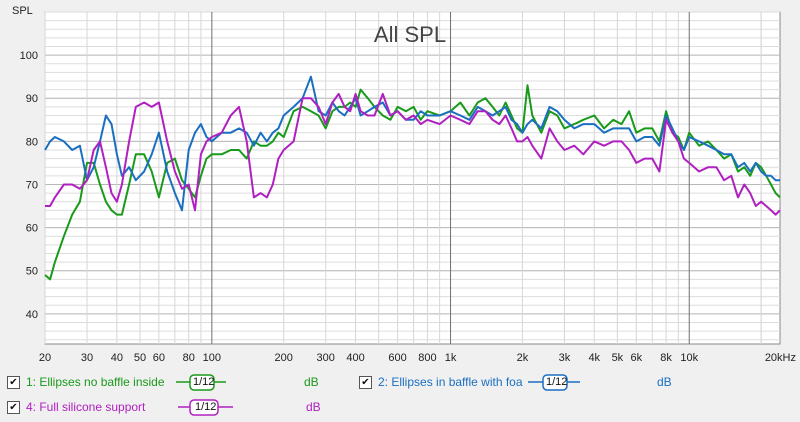  I want to click on x-tick-label: 30, so click(87, 358).